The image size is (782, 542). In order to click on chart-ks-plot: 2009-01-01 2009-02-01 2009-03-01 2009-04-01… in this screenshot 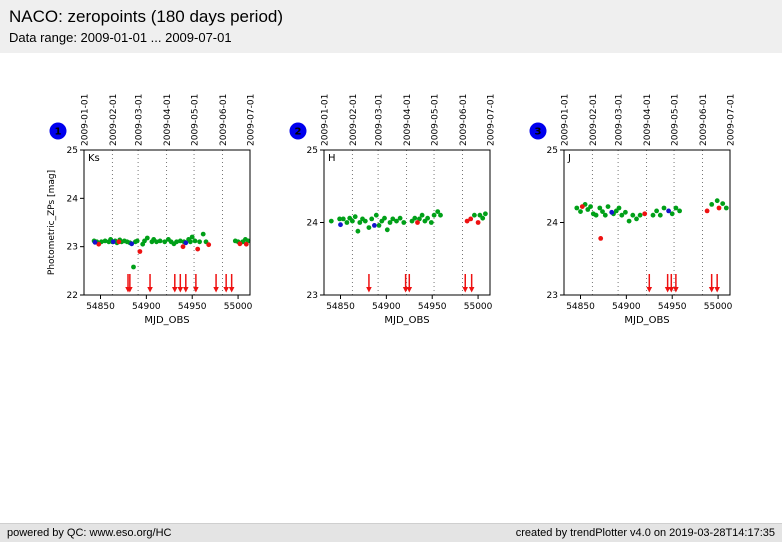, I will do `click(152, 210)`.